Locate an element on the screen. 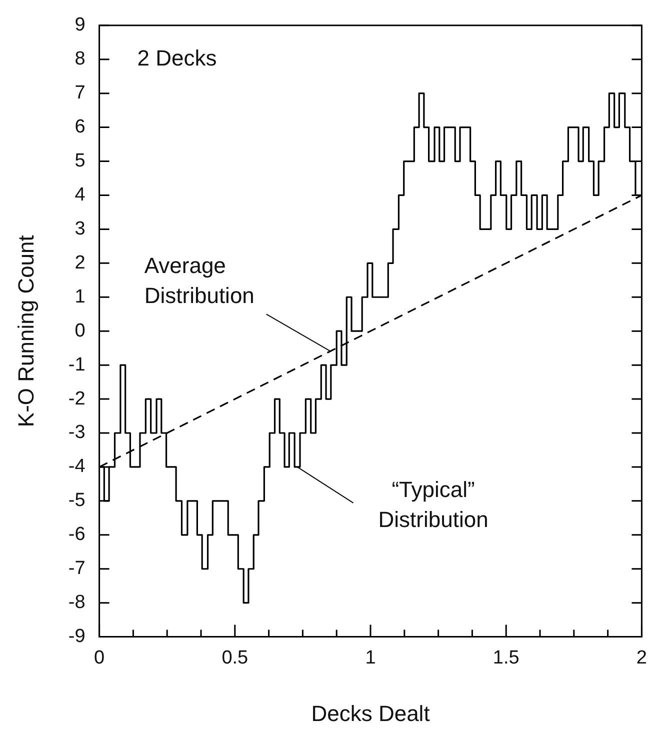 The width and height of the screenshot is (657, 742). y-tick-label: 5 is located at coordinates (80, 161).